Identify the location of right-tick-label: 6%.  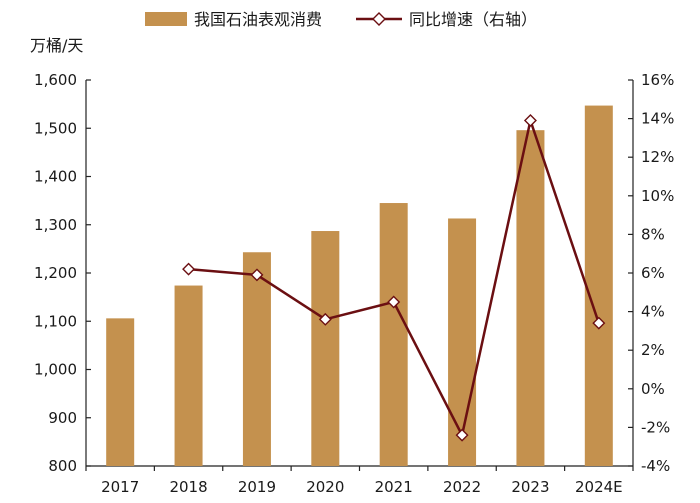
(653, 273).